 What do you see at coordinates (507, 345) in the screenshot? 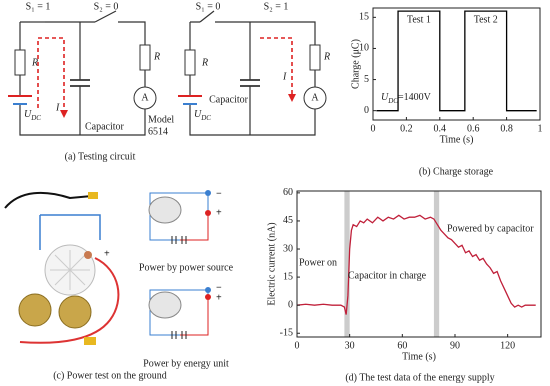
I see `x-tick-label: 120` at bounding box center [507, 345].